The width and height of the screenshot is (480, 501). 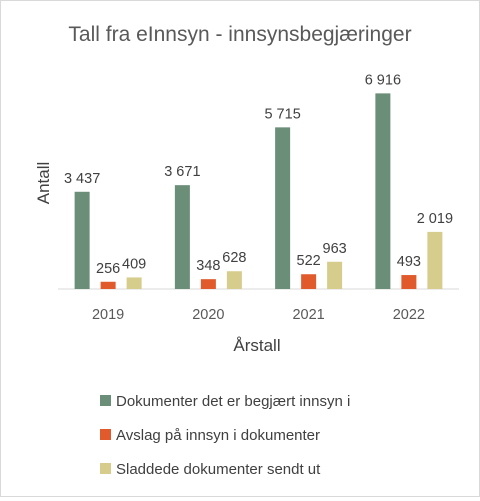 What do you see at coordinates (234, 280) in the screenshot?
I see `bar-3-2020` at bounding box center [234, 280].